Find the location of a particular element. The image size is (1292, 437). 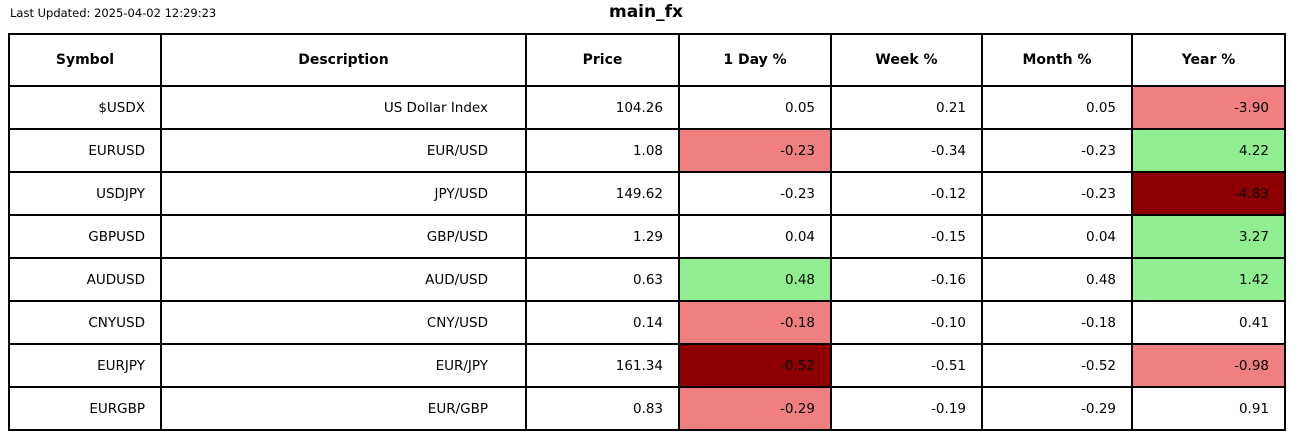

cell-year: 1.42 is located at coordinates (1208, 279).